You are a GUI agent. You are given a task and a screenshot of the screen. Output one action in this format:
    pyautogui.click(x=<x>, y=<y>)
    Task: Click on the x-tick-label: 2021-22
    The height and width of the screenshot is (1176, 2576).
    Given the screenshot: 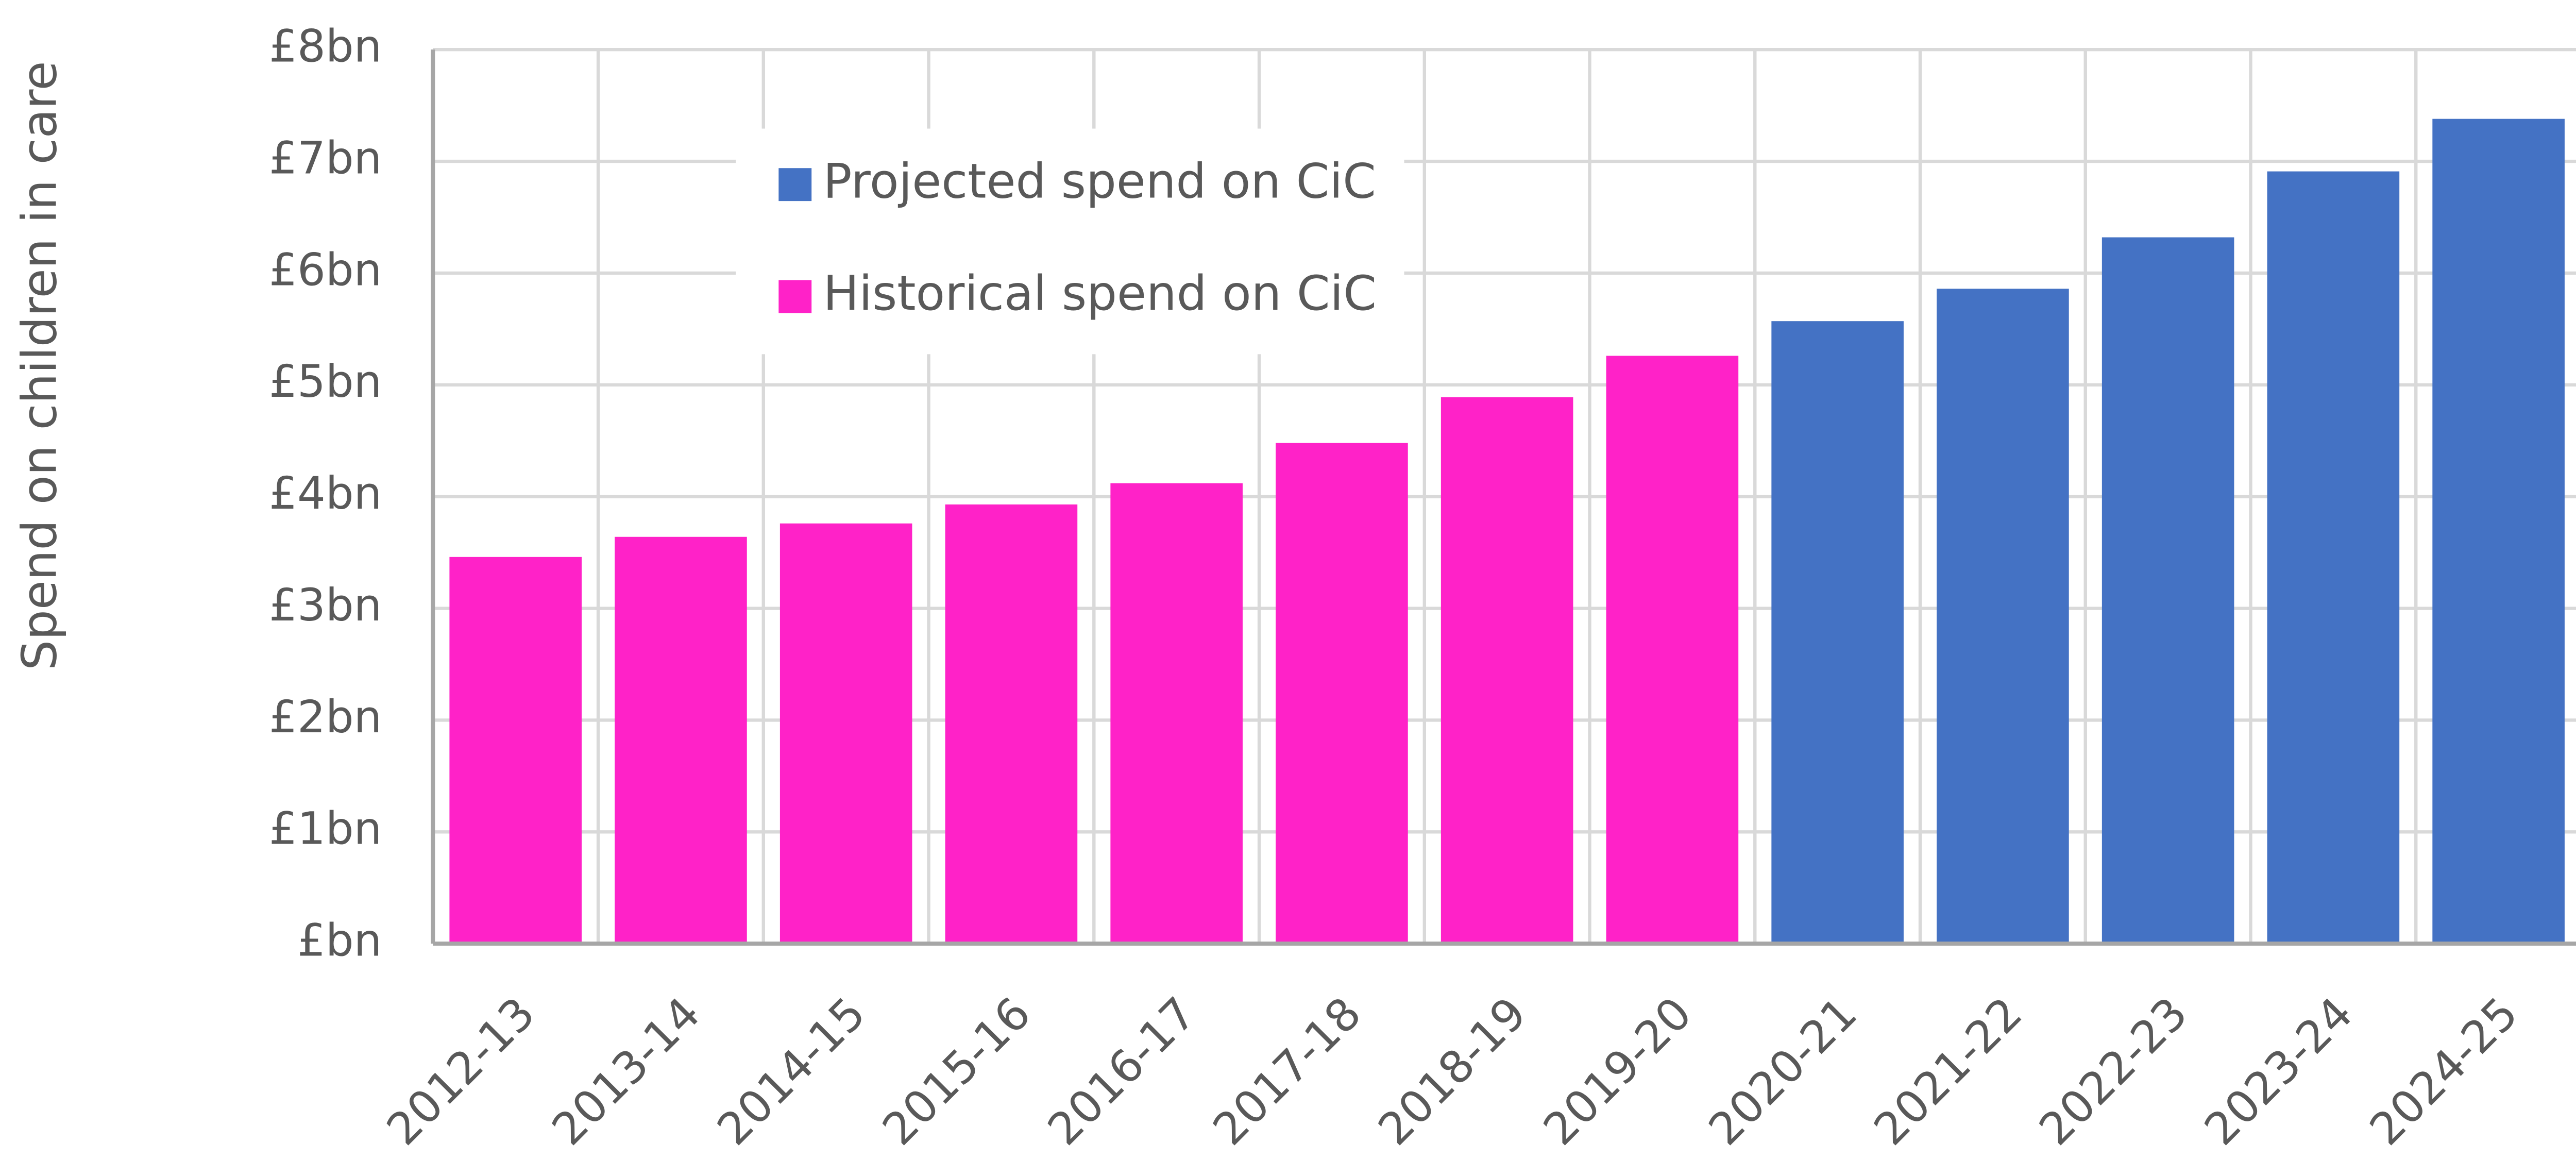 What is the action you would take?
    pyautogui.click(x=1948, y=1071)
    